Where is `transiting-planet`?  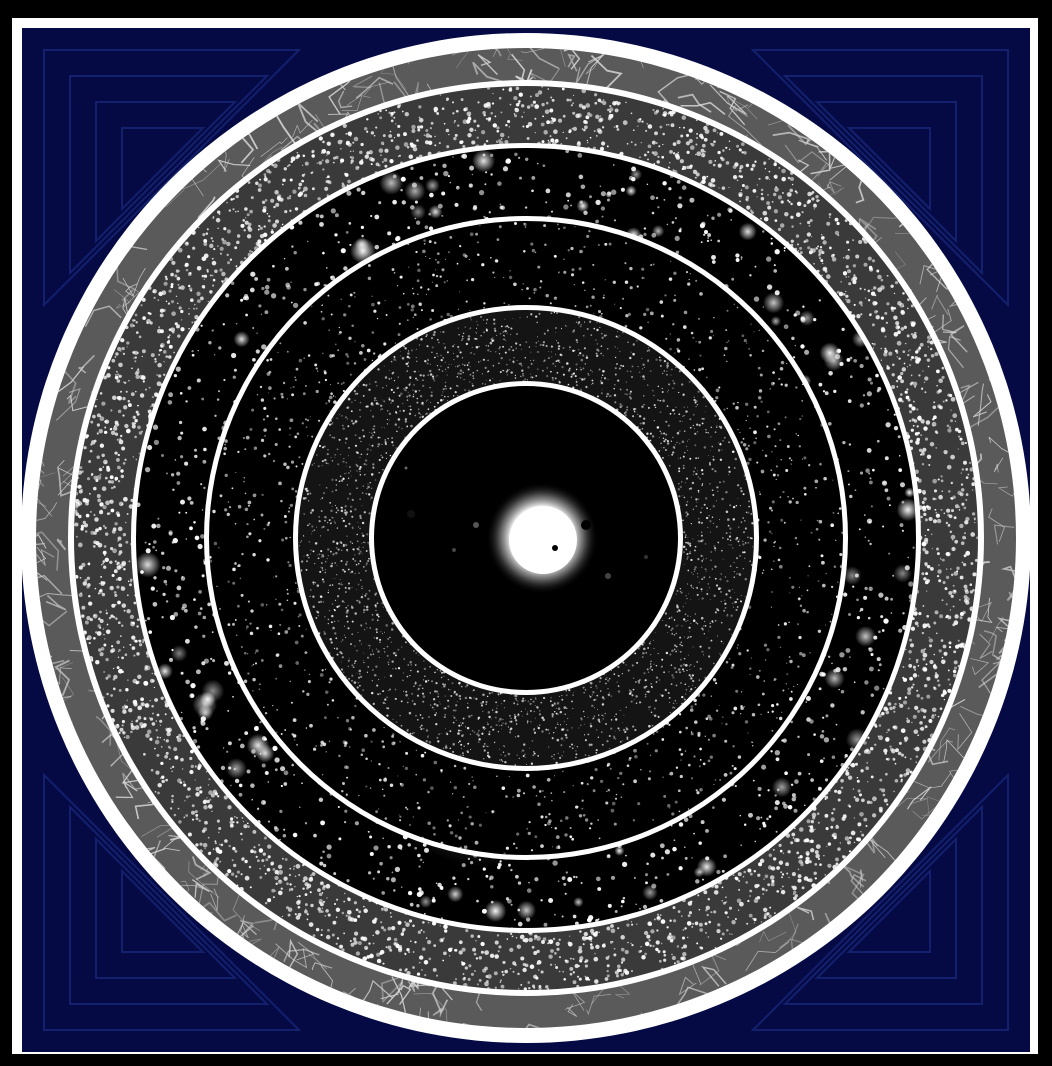 transiting-planet is located at coordinates (555, 548).